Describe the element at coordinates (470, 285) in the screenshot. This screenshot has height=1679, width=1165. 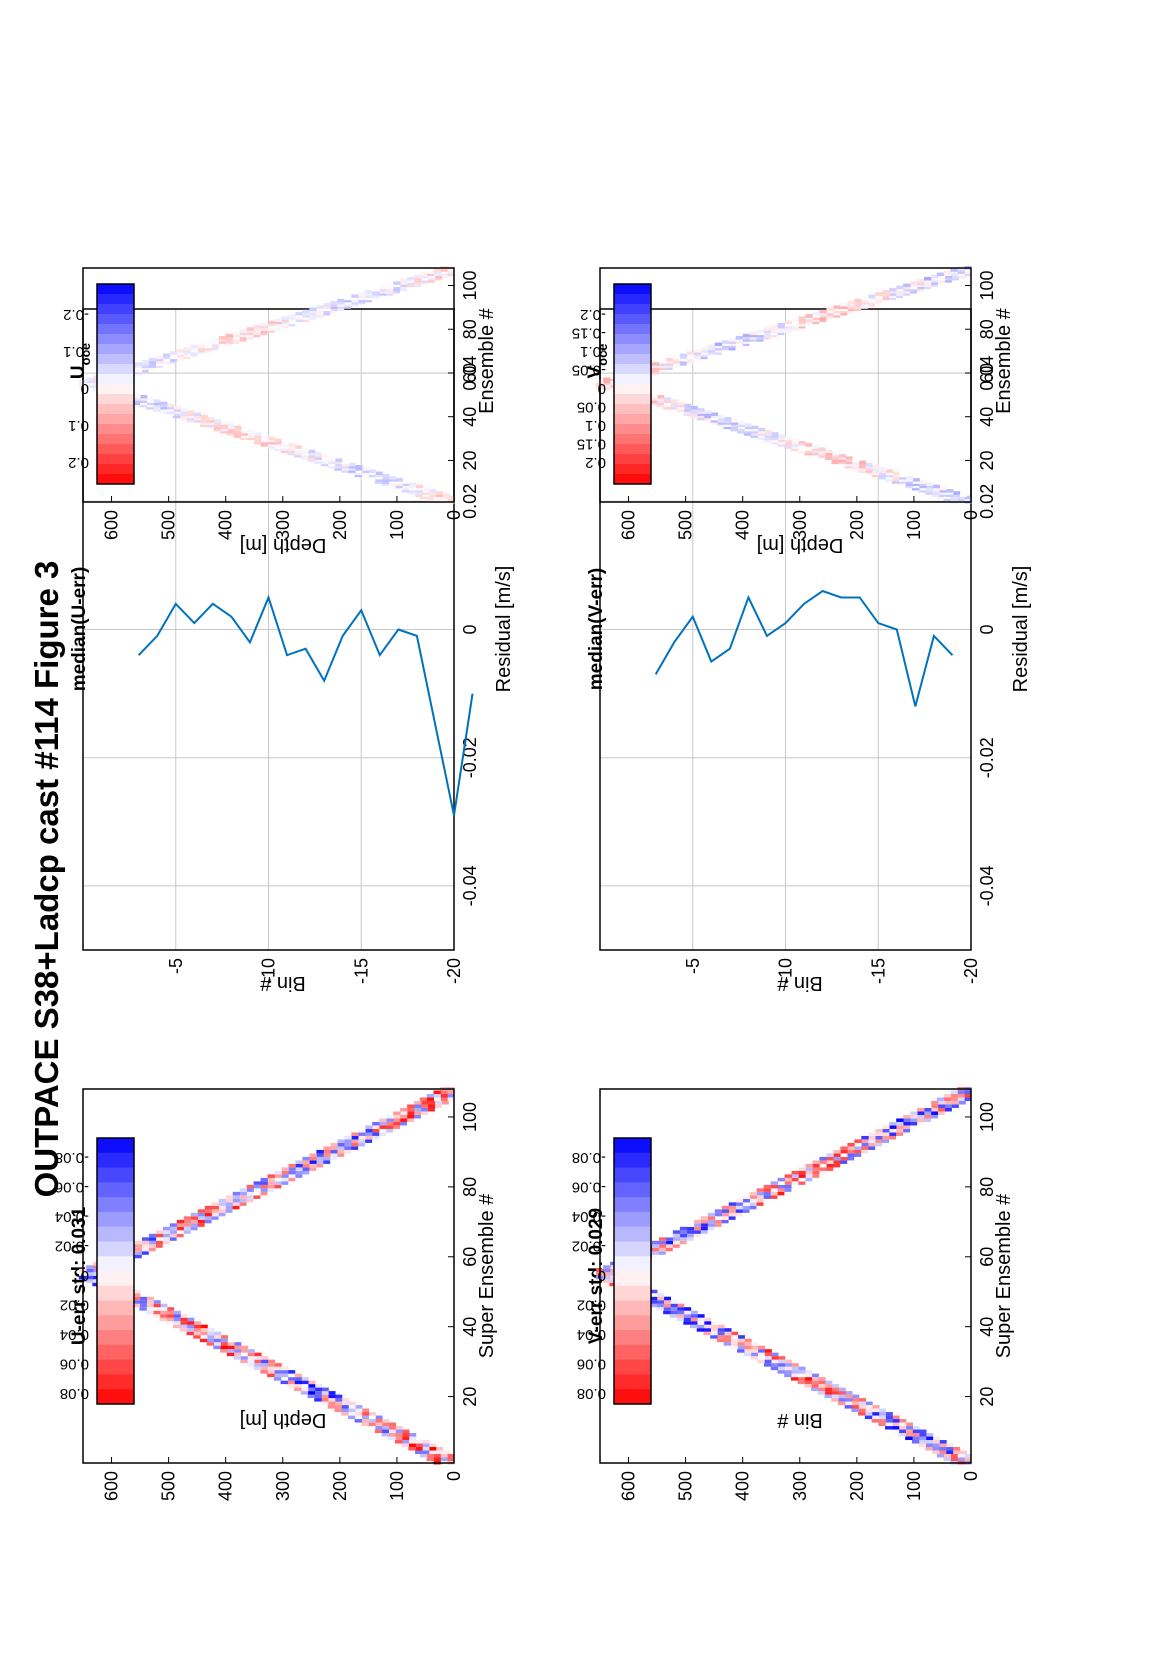
I see `x-tick-label: 100` at that location.